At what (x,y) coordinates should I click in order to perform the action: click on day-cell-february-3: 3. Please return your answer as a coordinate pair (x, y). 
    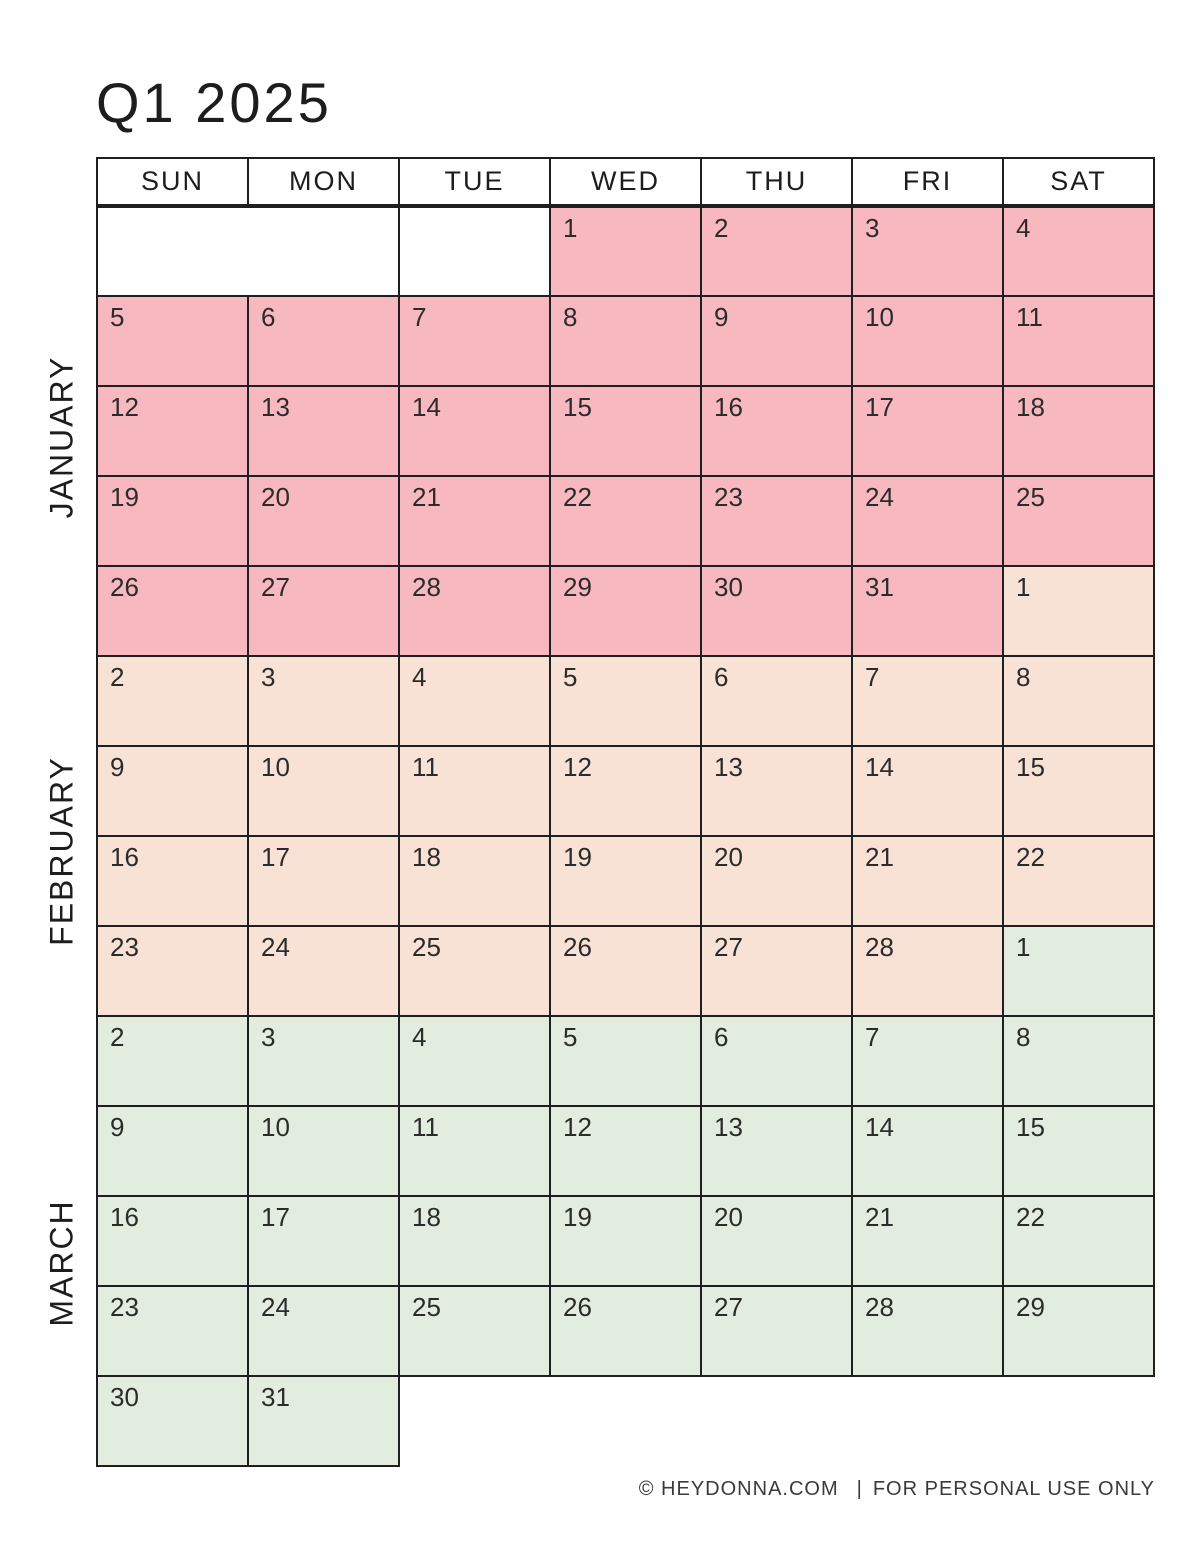
    Looking at the image, I should click on (323, 701).